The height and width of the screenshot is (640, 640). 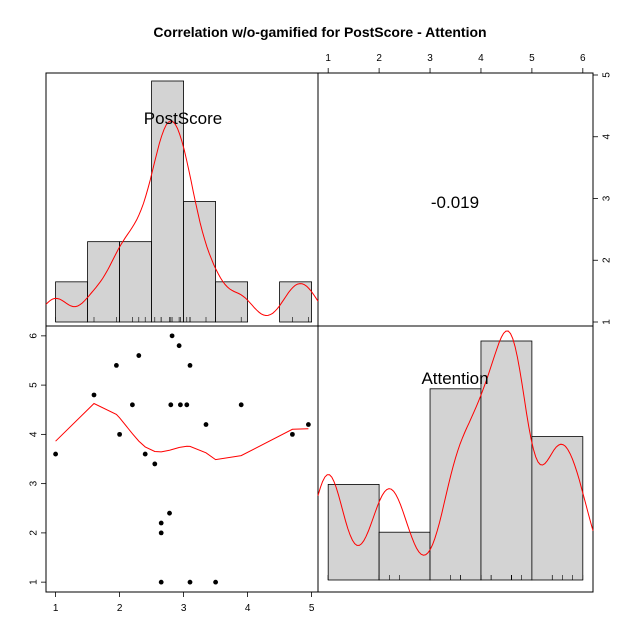 I want to click on left-tick-label-2: 2, so click(x=34, y=533).